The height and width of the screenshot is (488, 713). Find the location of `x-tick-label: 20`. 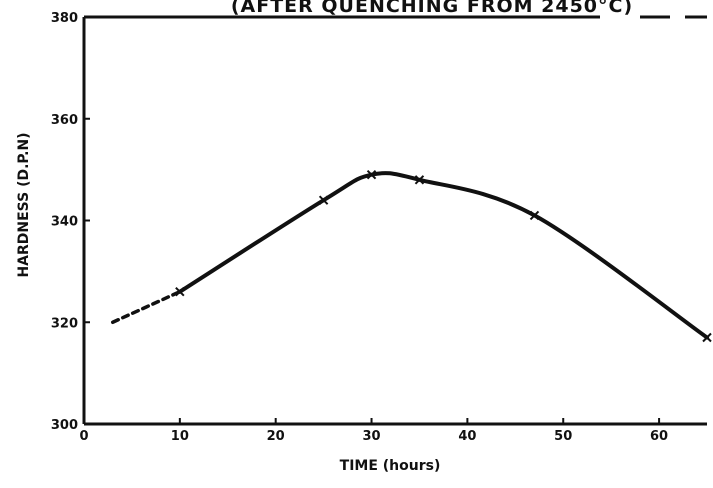

x-tick-label: 20 is located at coordinates (276, 436).